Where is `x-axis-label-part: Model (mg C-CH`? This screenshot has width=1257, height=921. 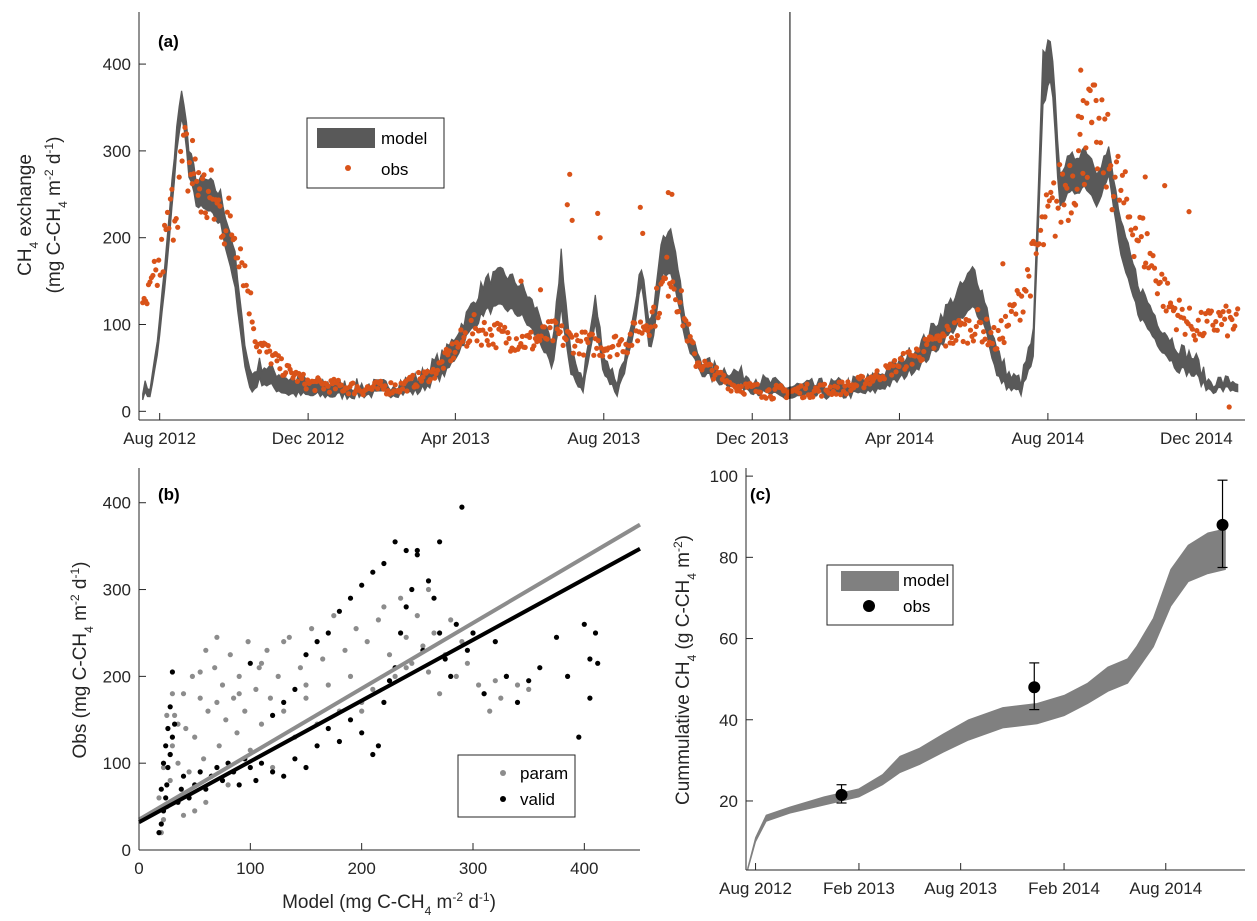
x-axis-label-part: Model (mg C-CH is located at coordinates (353, 902).